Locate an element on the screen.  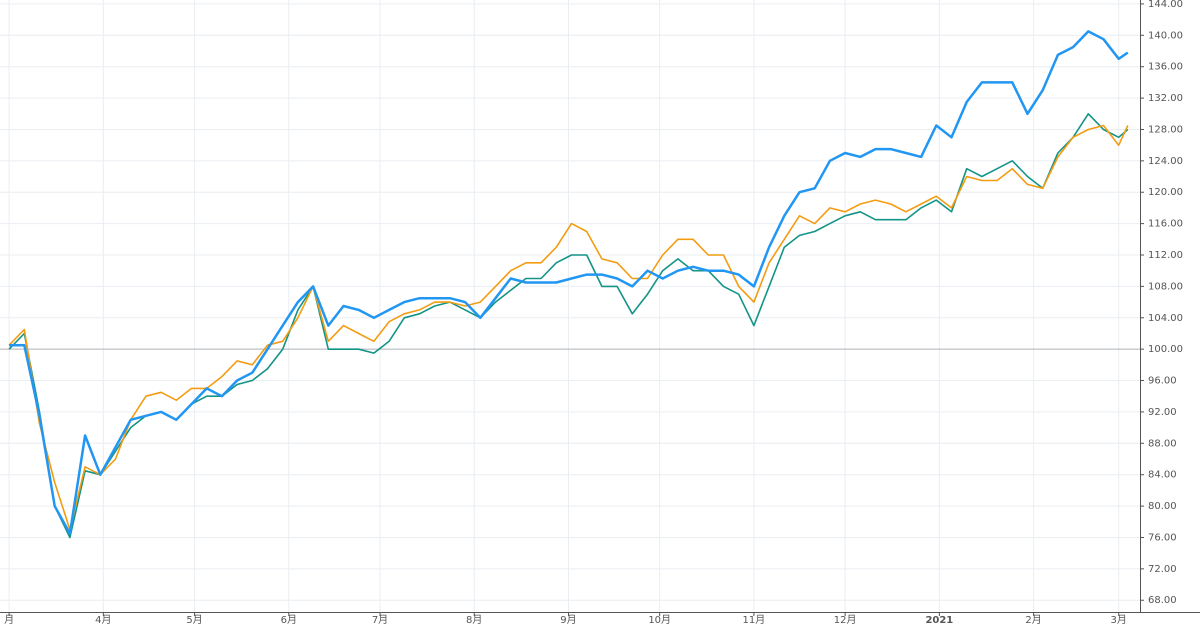
y-tick-label: 96.00 is located at coordinates (1162, 381).